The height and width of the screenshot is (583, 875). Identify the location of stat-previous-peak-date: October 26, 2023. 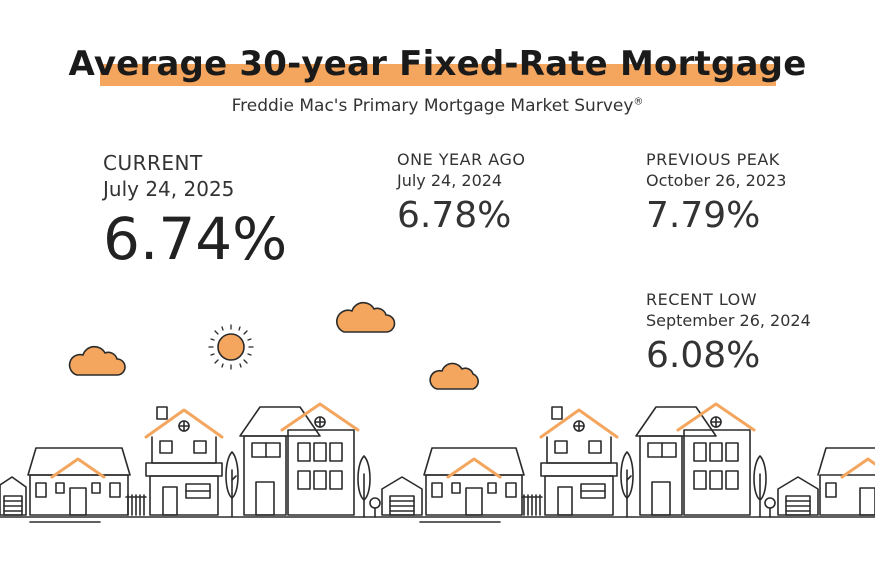
(716, 180).